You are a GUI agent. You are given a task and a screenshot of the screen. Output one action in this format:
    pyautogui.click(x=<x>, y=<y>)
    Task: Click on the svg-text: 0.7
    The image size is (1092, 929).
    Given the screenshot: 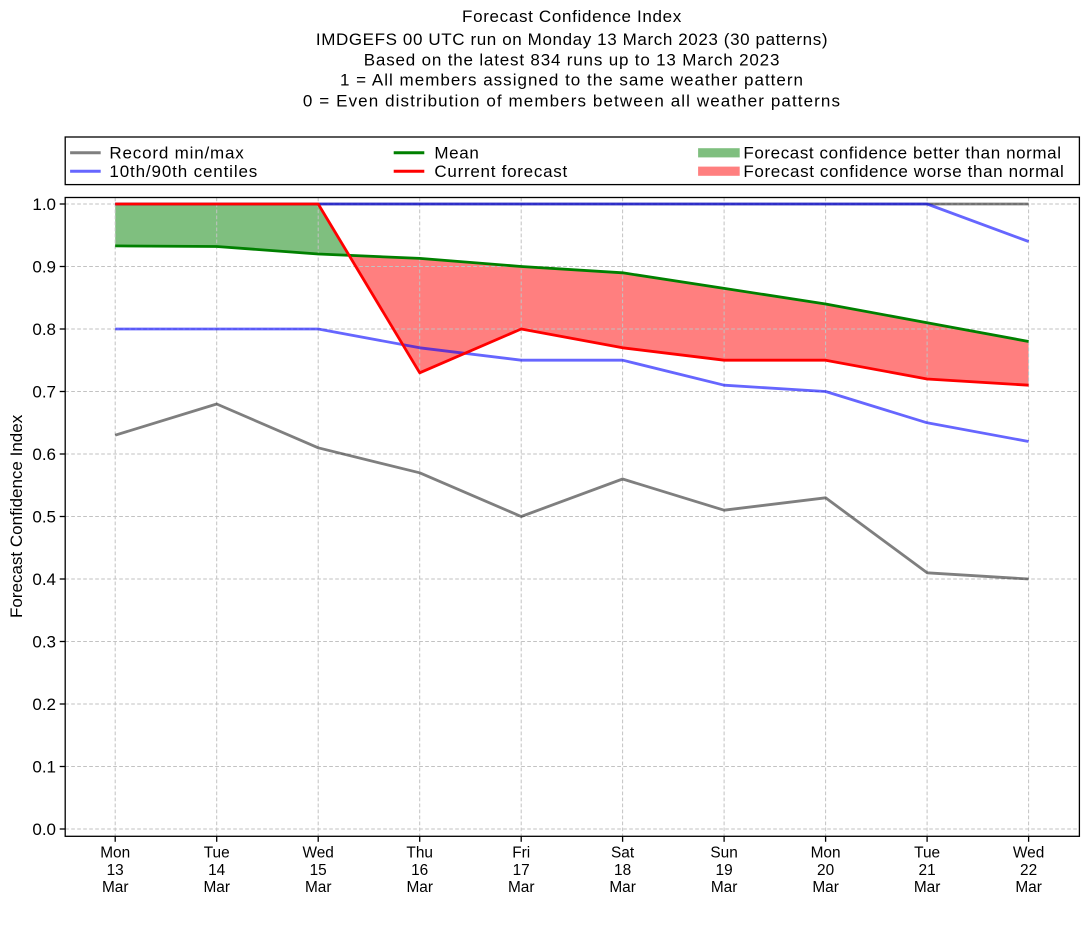 What is the action you would take?
    pyautogui.click(x=44, y=392)
    